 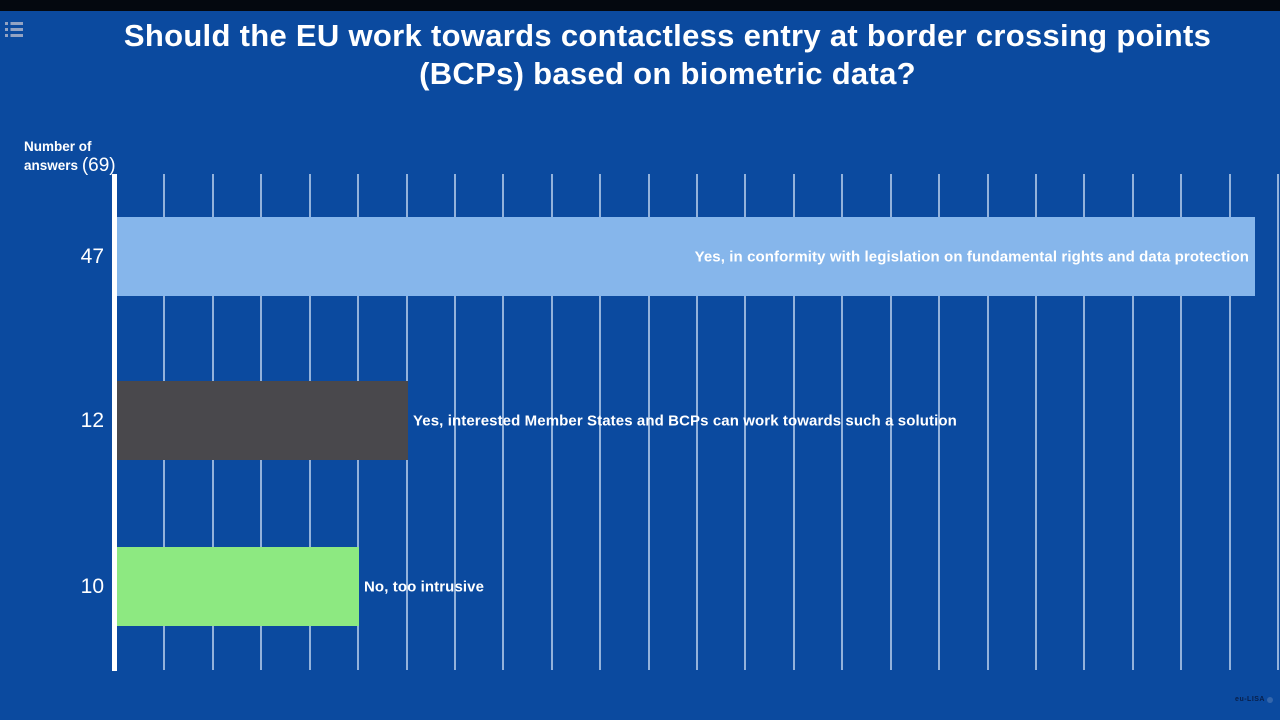 What do you see at coordinates (1250, 699) in the screenshot?
I see `eu-lisa-watermark-text: eu-LISA` at bounding box center [1250, 699].